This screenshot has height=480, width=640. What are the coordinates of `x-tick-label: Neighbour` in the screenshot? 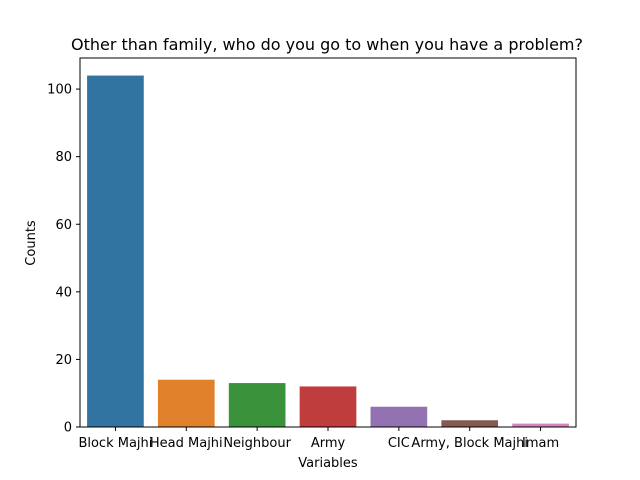 It's located at (257, 443).